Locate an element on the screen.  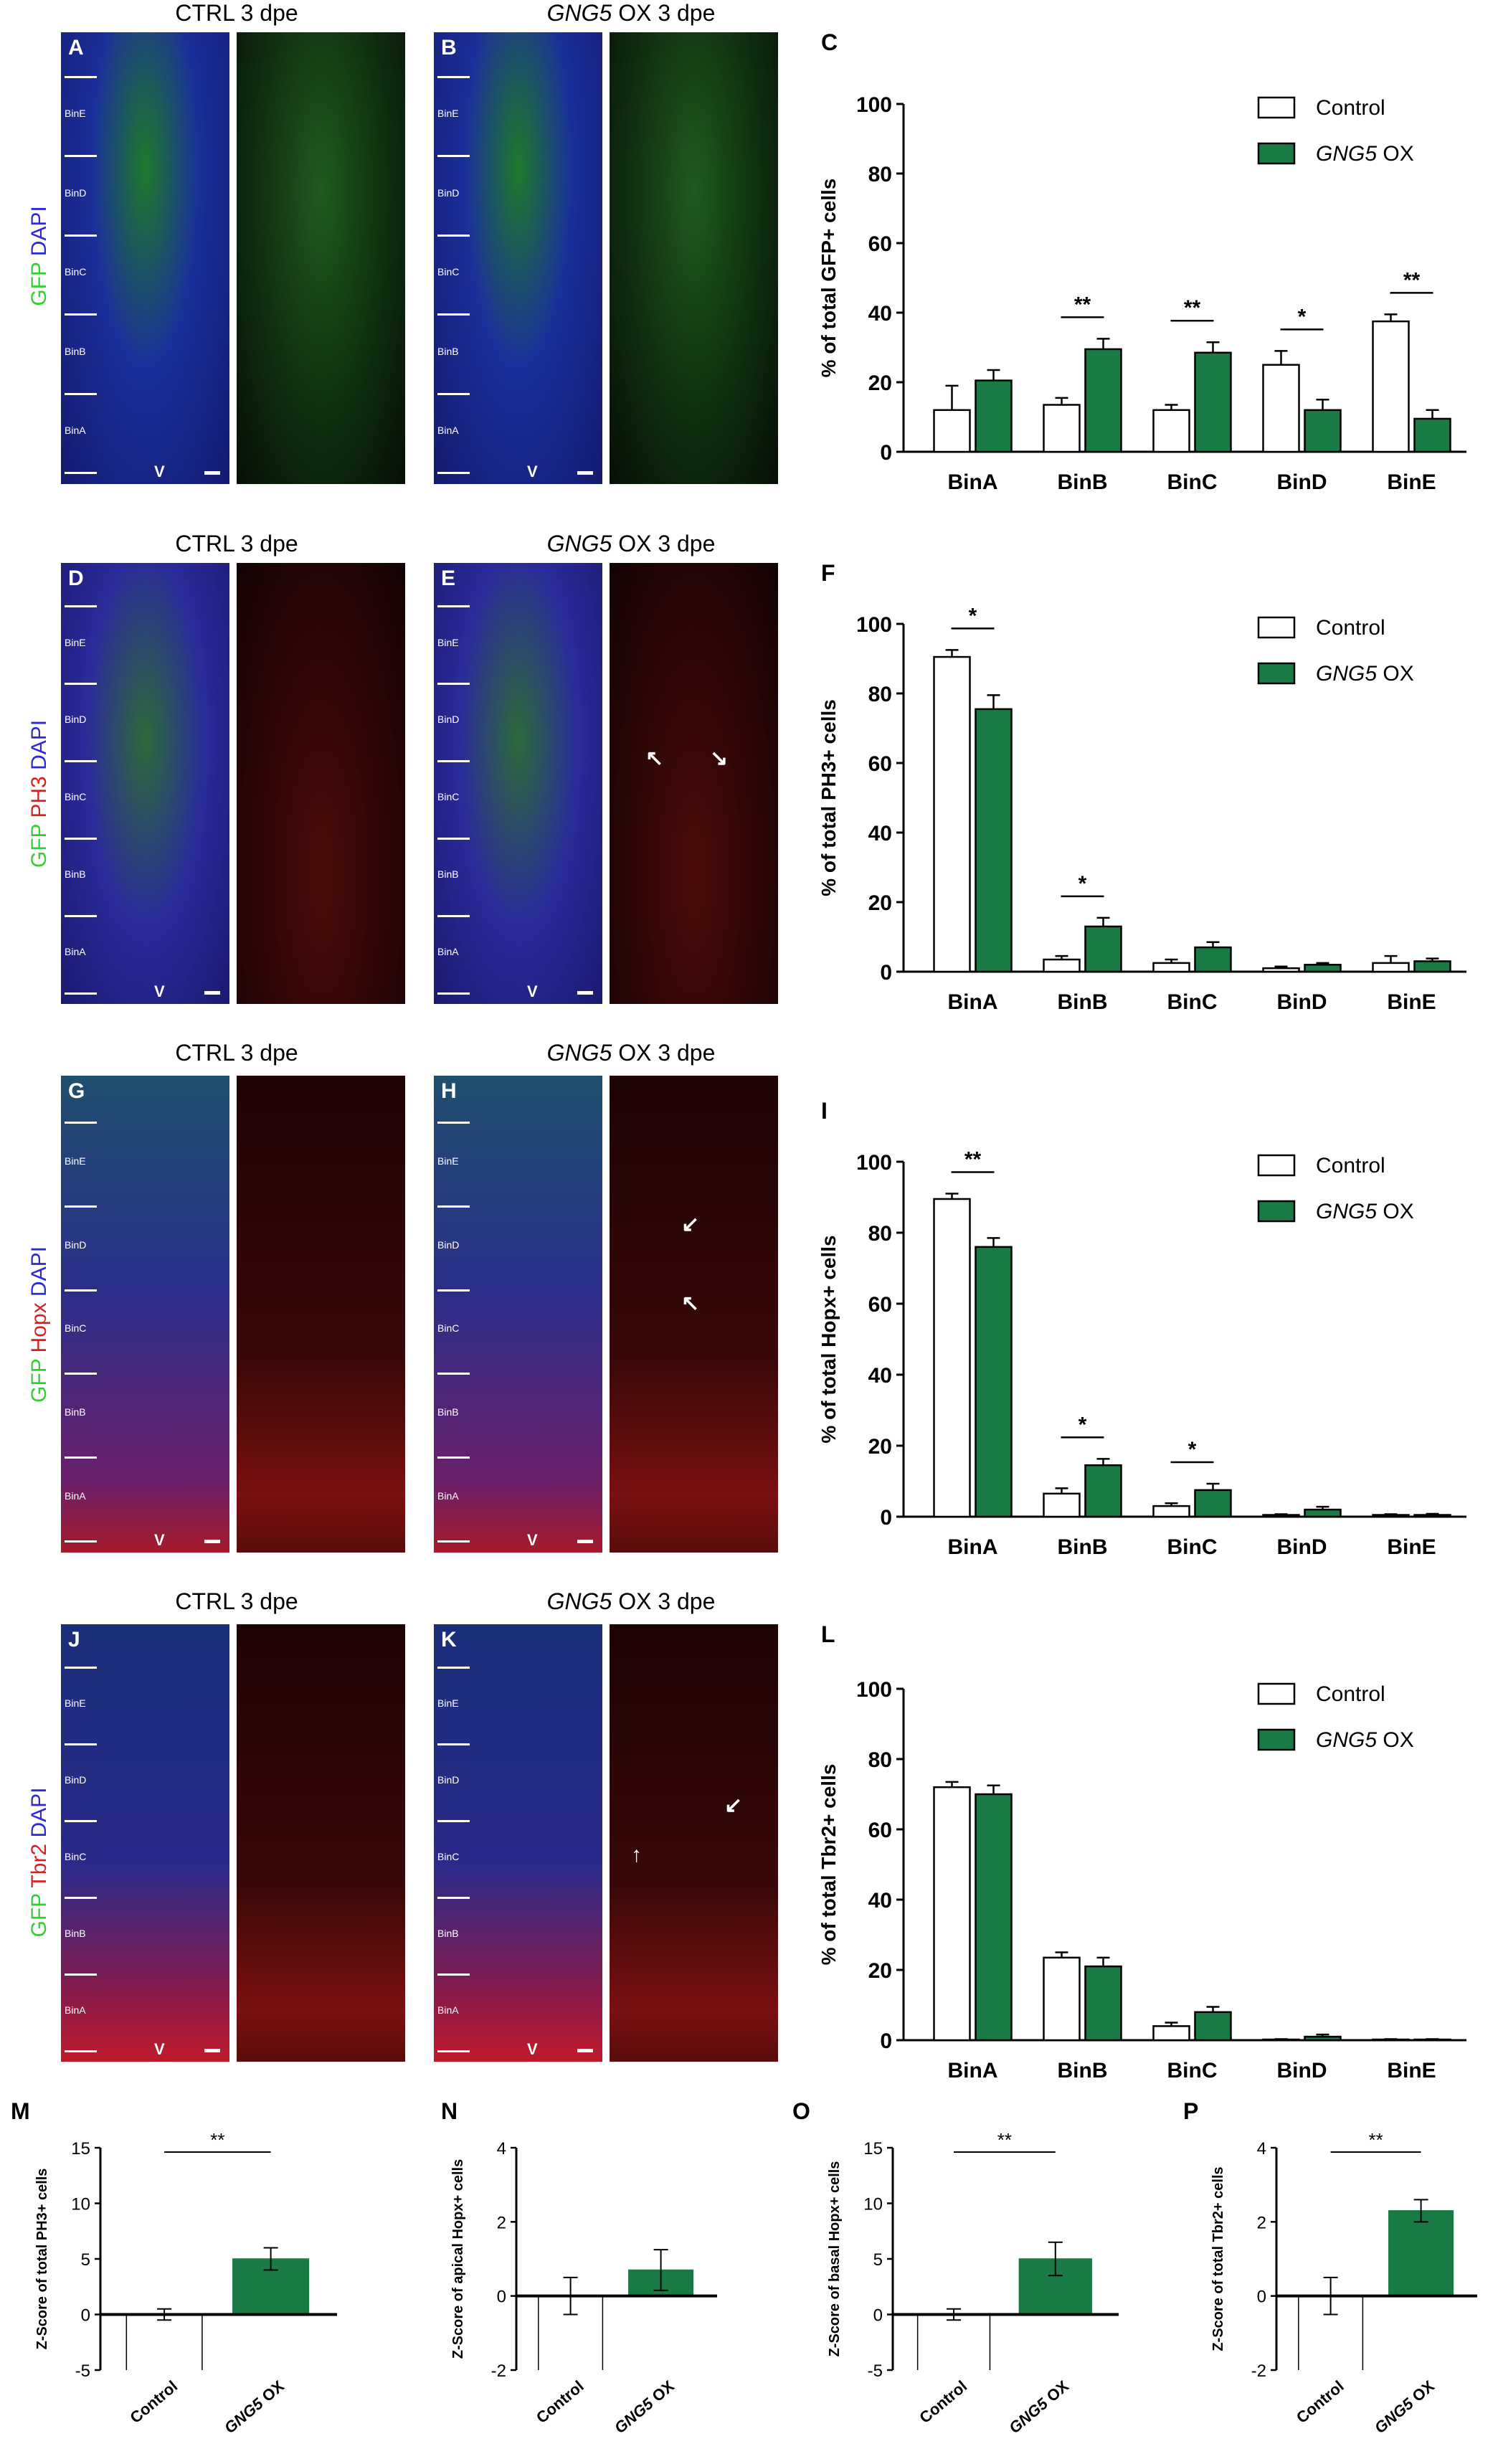
y-tick-label: 20 is located at coordinates (880, 1971).